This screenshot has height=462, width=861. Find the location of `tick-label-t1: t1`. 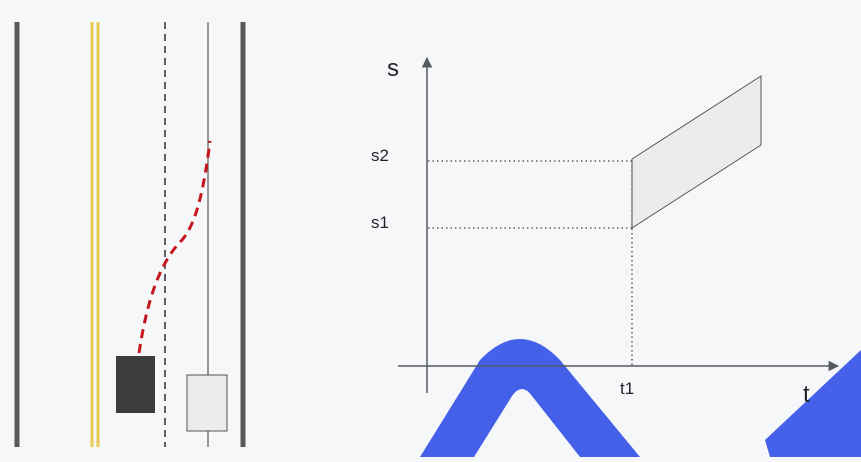

tick-label-t1: t1 is located at coordinates (627, 388).